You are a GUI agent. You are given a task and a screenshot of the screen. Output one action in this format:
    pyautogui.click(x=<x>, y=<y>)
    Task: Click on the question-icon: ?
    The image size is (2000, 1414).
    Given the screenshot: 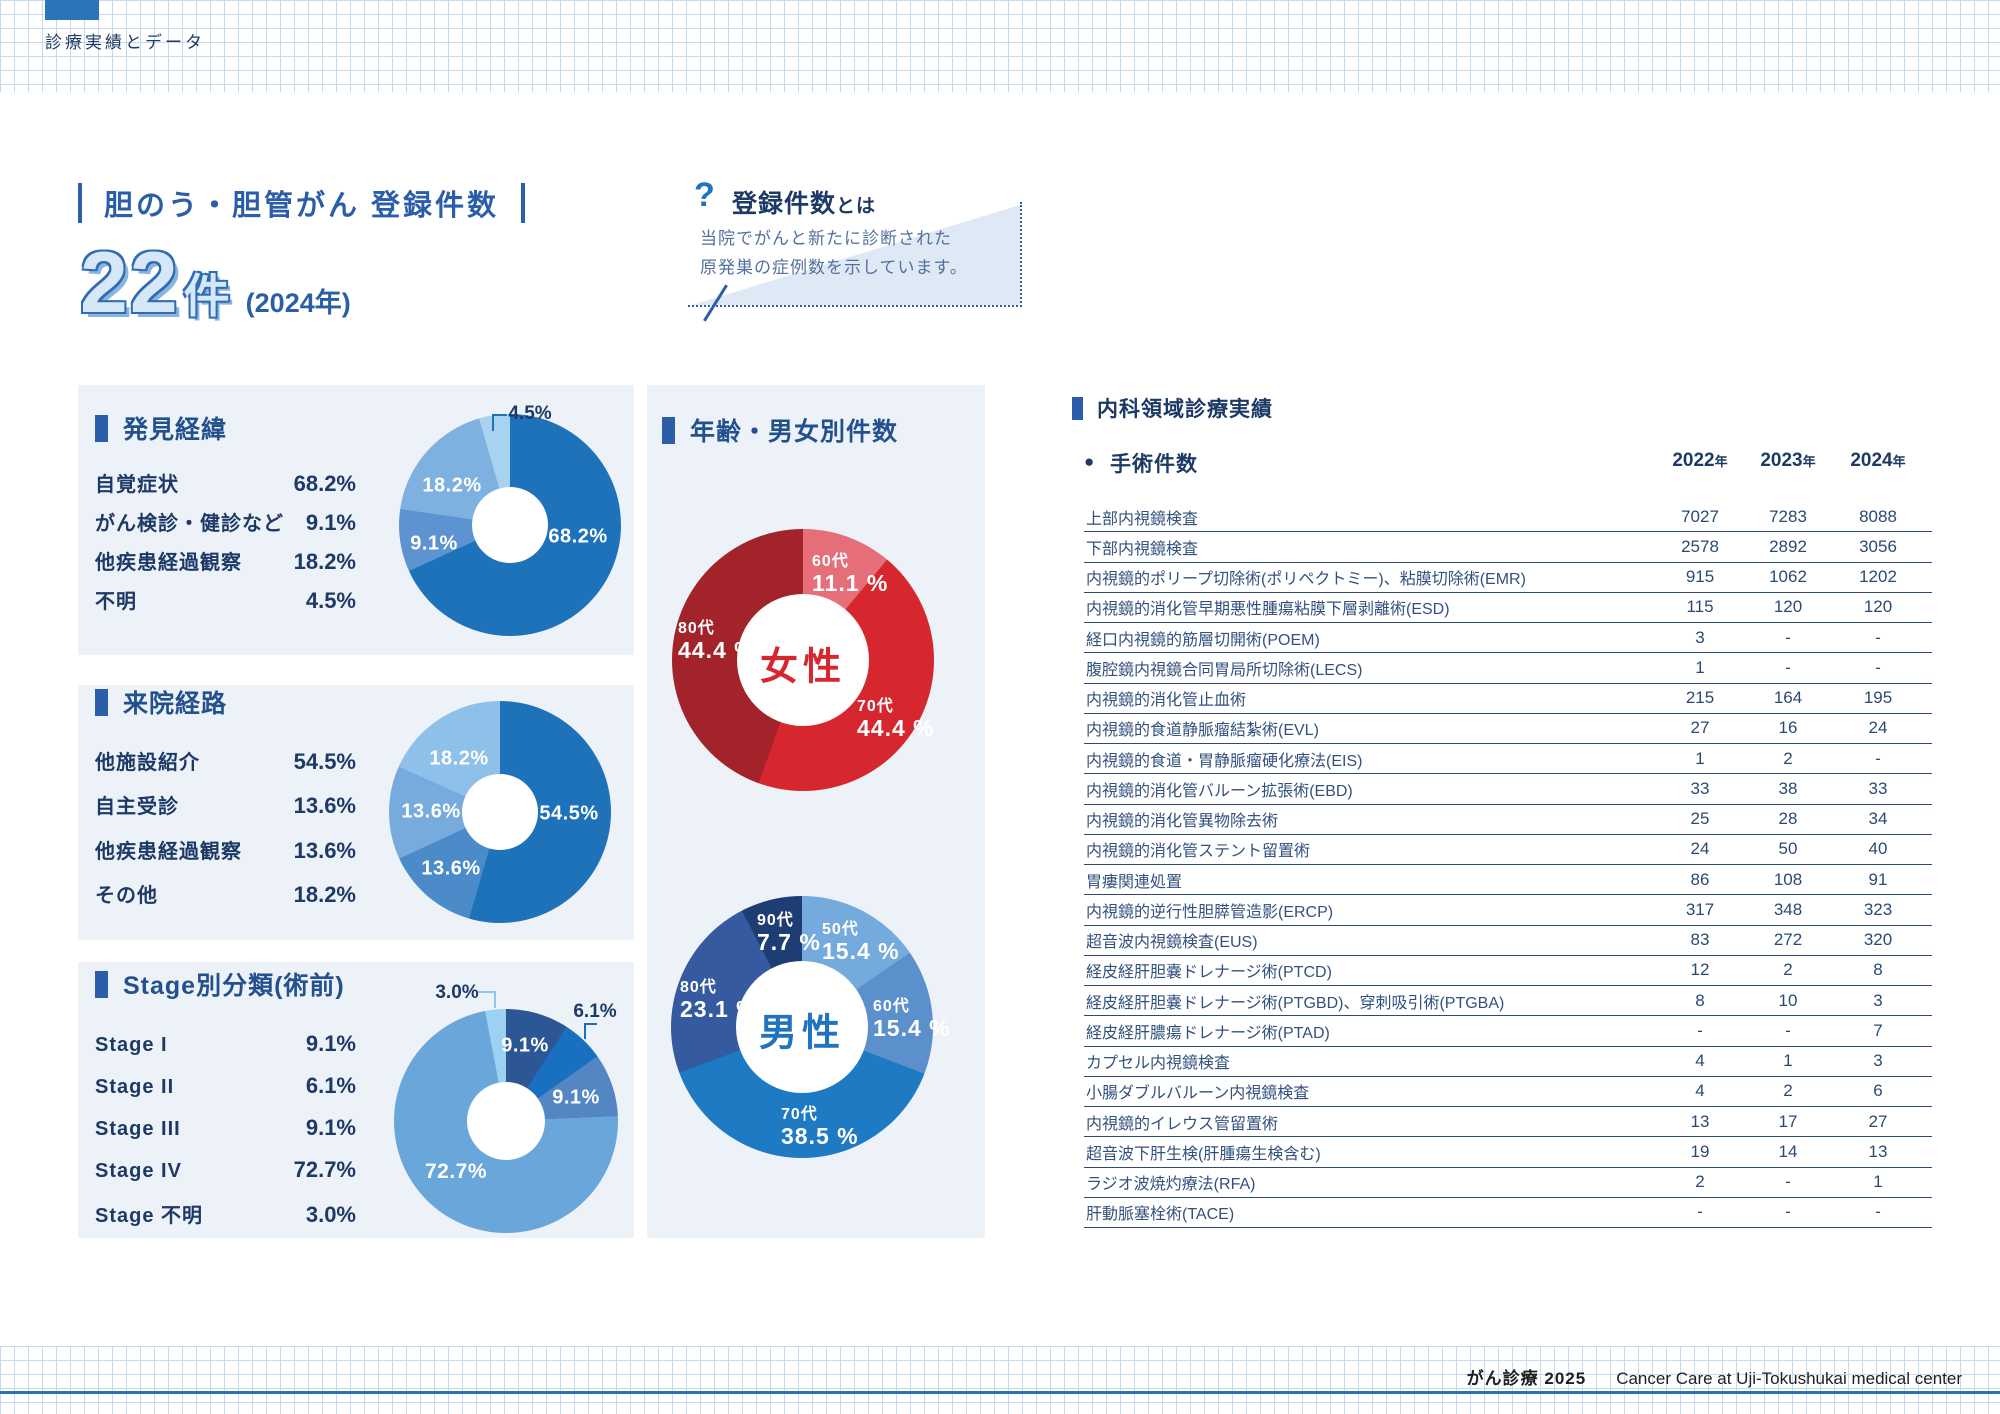 What is the action you would take?
    pyautogui.click(x=704, y=195)
    